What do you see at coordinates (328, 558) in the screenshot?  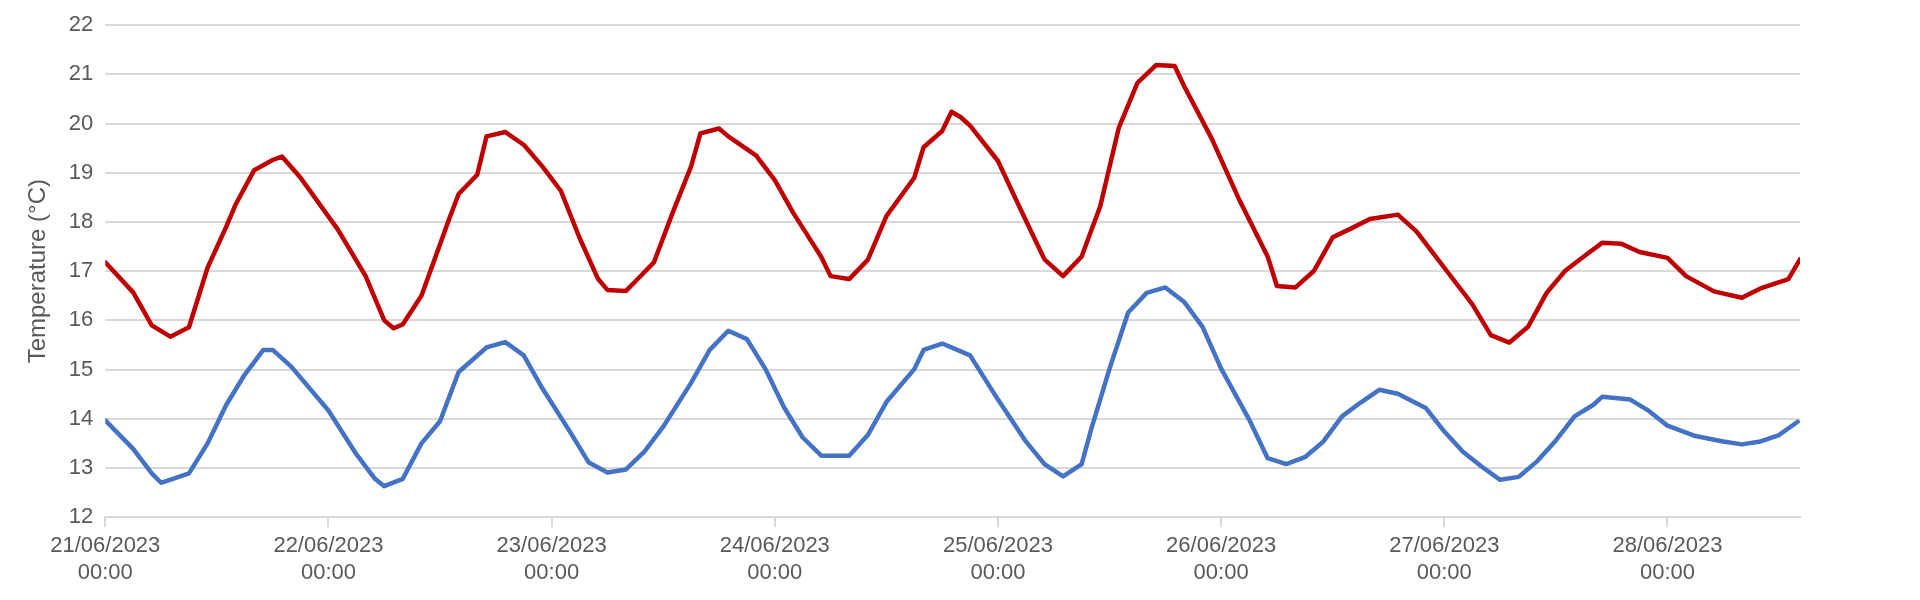 I see `x-tick-label: 22/06/2023 00:00` at bounding box center [328, 558].